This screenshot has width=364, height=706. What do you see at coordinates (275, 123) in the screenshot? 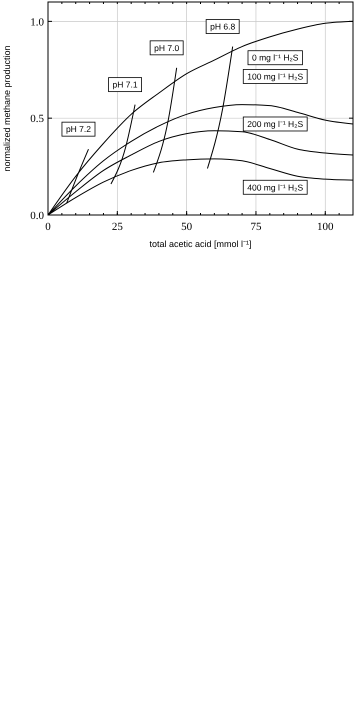
I see `series-label: 200 mg l⁻¹ H₂S` at bounding box center [275, 123].